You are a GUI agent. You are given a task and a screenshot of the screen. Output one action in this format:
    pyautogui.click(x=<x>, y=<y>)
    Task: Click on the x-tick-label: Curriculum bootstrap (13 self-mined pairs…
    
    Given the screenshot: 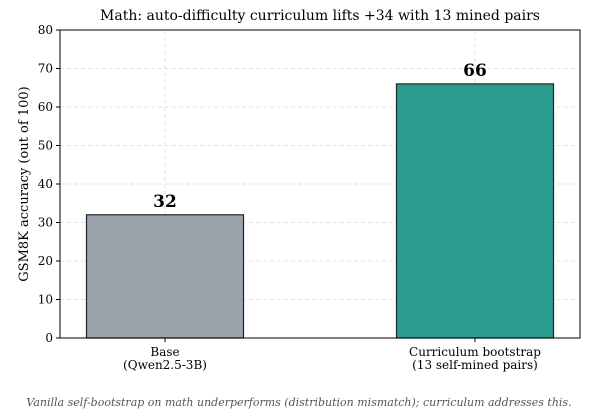 What is the action you would take?
    pyautogui.click(x=475, y=358)
    